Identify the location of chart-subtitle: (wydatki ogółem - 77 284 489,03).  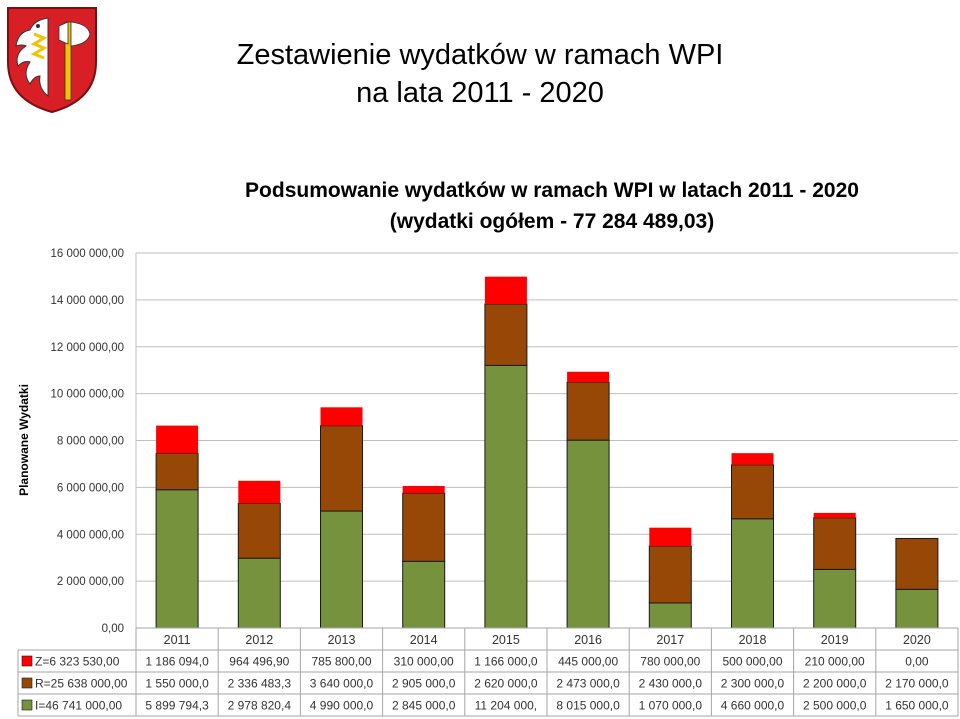
(552, 221).